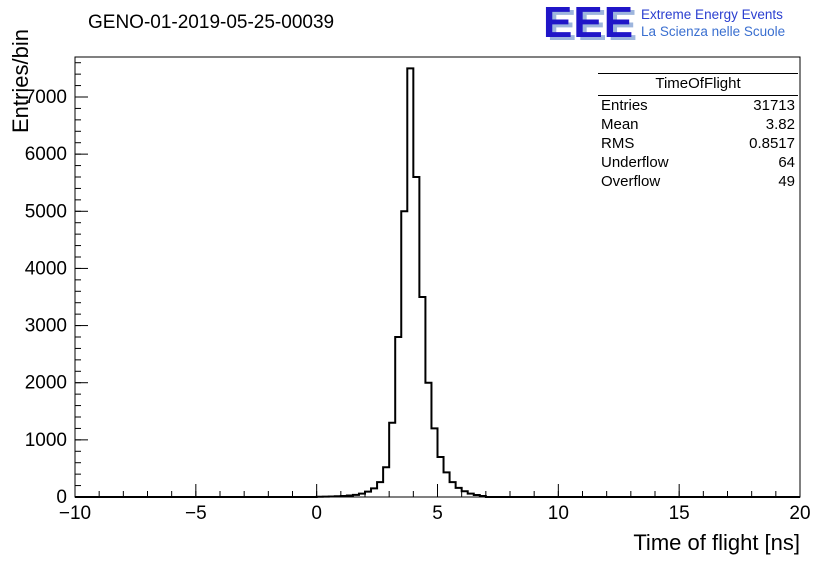 This screenshot has height=572, width=836. I want to click on y-tick-label: 6000, so click(46, 154).